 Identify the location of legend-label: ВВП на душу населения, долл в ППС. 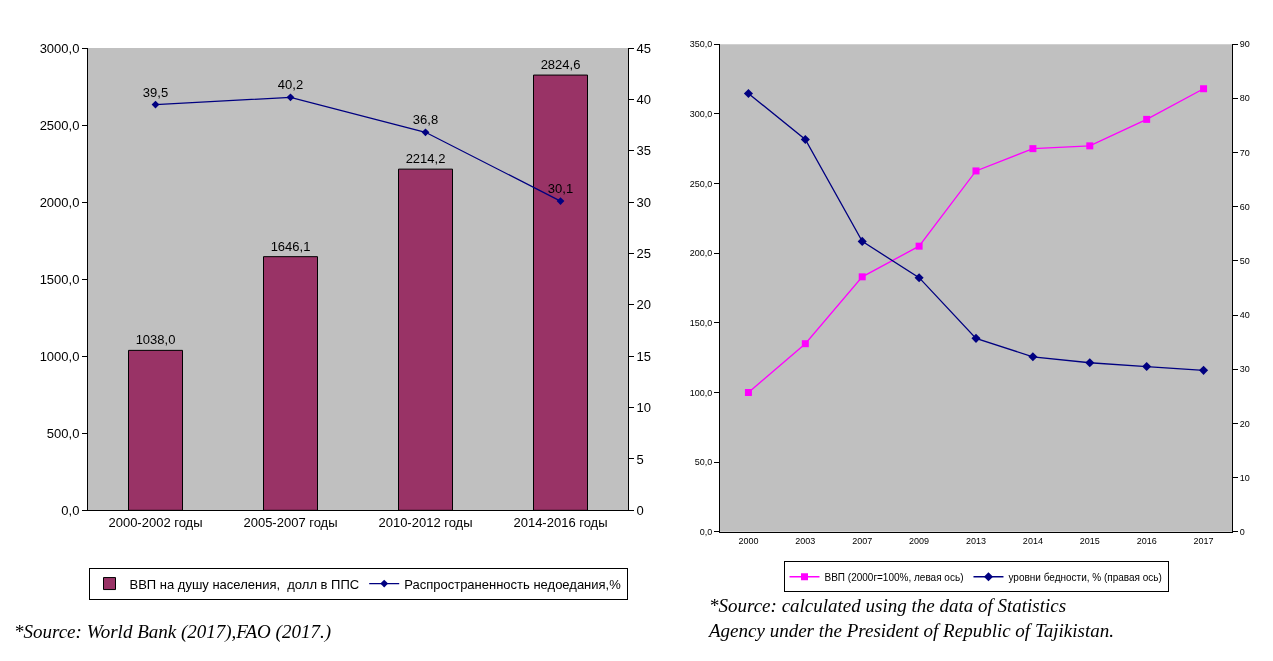
(244, 584).